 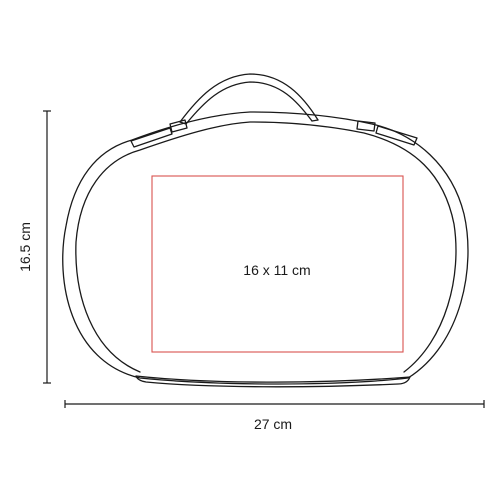 I want to click on height-label: 16.5 cm, so click(x=25, y=247).